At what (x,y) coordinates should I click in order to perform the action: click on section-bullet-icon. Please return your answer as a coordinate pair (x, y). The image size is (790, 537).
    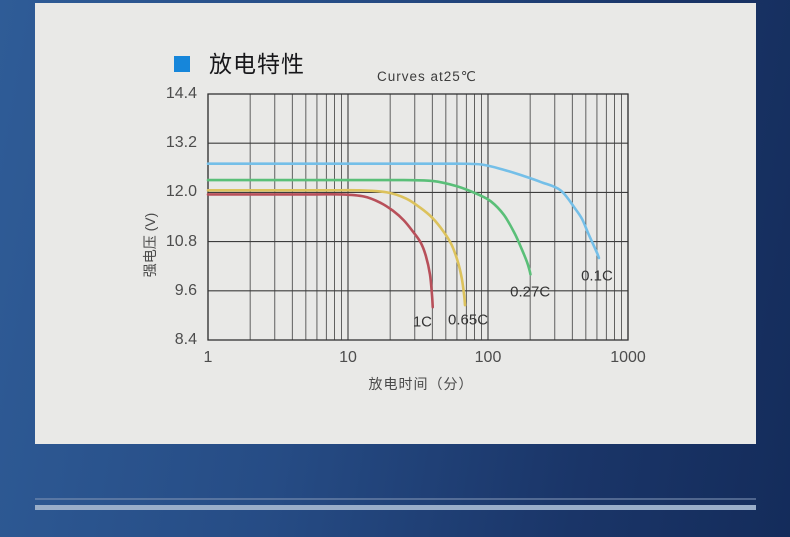
    Looking at the image, I should click on (182, 64).